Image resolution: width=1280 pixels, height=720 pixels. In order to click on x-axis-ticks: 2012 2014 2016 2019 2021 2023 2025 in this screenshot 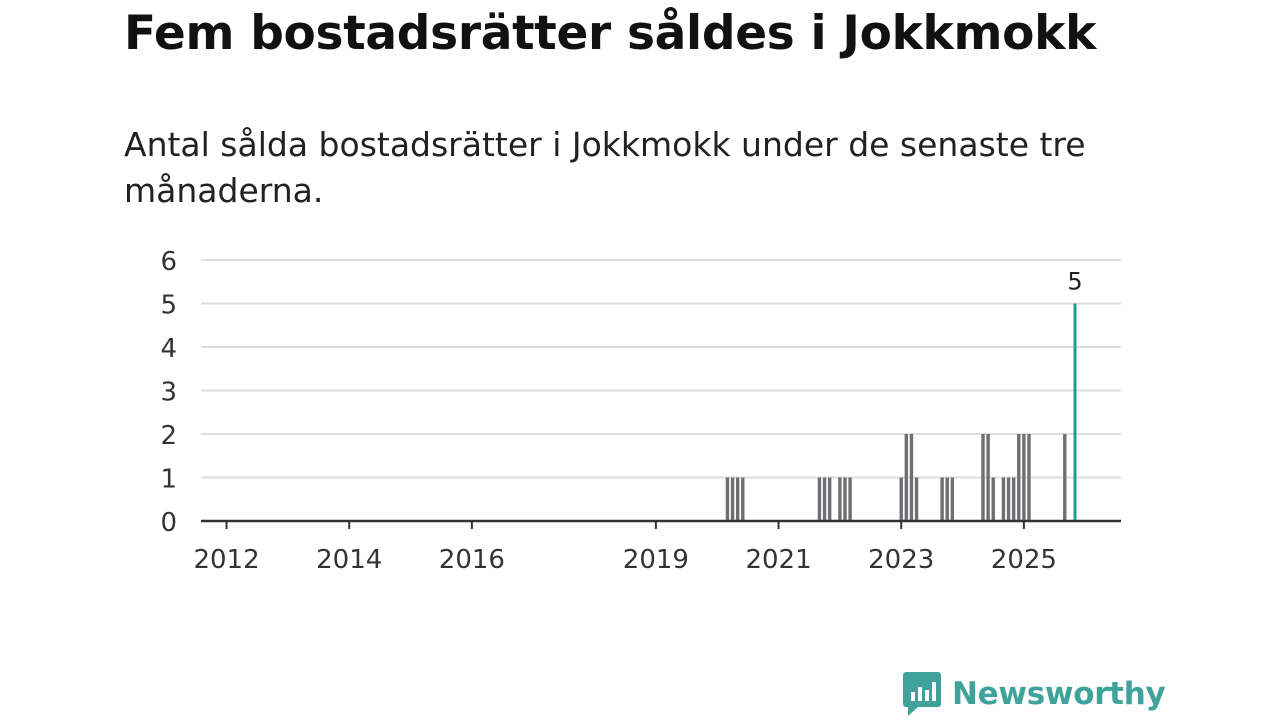, I will do `click(625, 548)`.